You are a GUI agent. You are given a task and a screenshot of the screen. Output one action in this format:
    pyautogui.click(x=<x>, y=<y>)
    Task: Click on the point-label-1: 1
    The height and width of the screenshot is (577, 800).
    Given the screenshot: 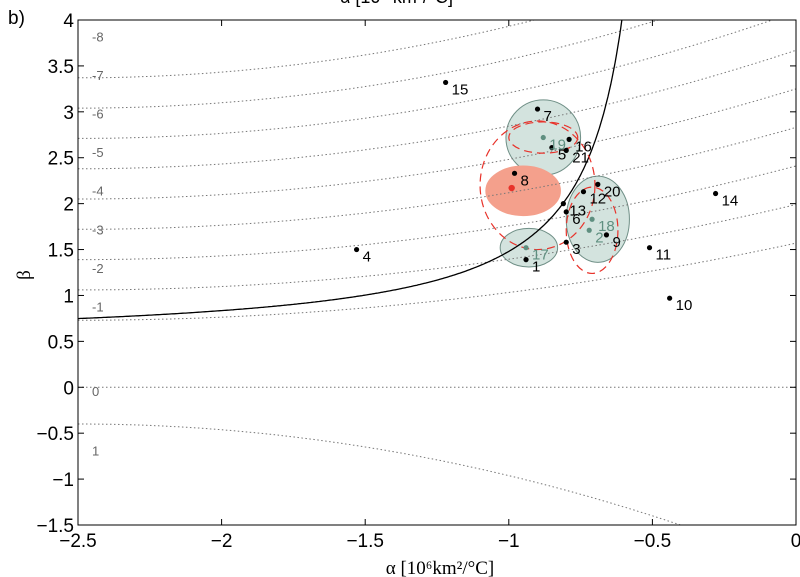 What is the action you would take?
    pyautogui.click(x=536, y=267)
    